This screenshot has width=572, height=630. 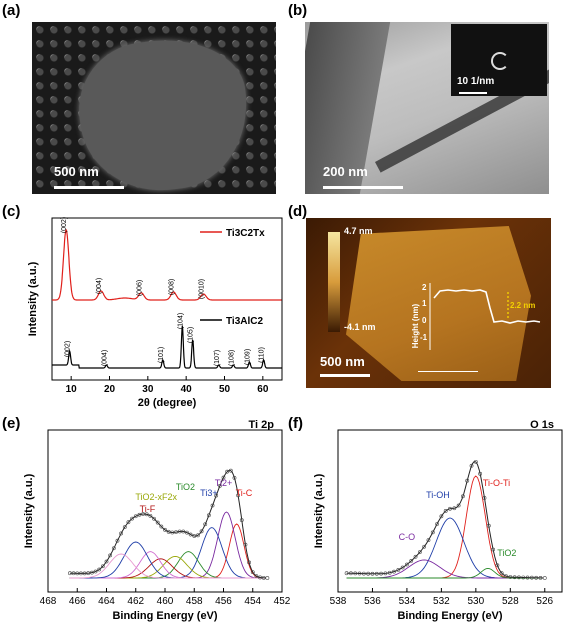 What do you see at coordinates (167, 403) in the screenshot?
I see `x-axis-label: 2θ (degree)` at bounding box center [167, 403].